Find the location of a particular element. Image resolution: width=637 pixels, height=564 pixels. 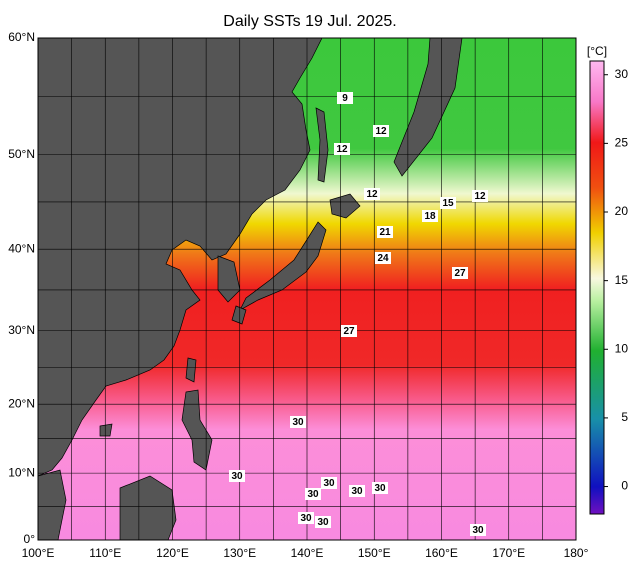

sakhalin is located at coordinates (322, 145).